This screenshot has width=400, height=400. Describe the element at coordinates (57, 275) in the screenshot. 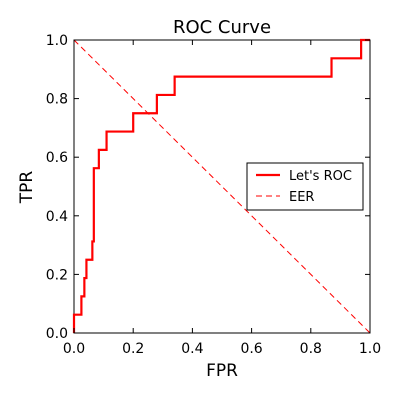

I see `y-tick-label-1: 0.2` at that location.